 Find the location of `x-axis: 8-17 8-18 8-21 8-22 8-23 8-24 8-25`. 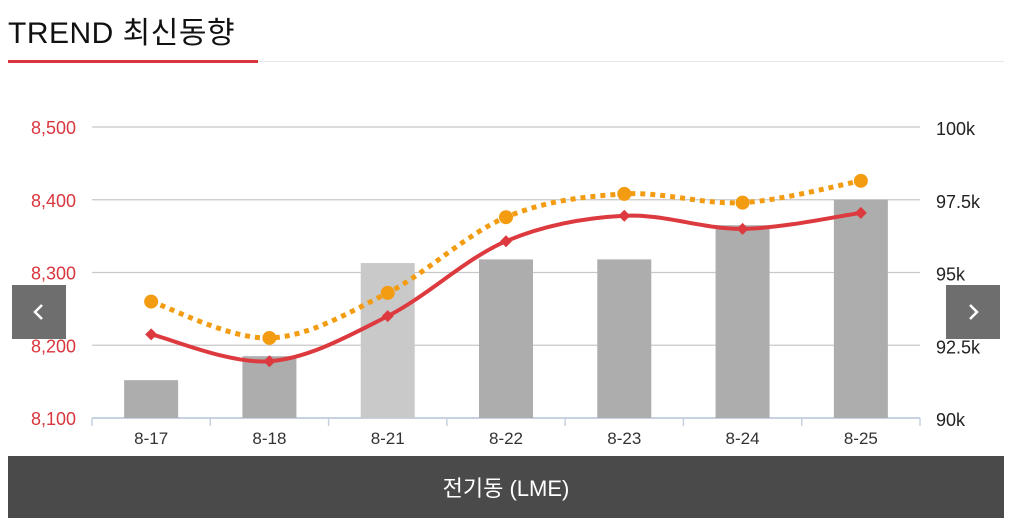

x-axis: 8-17 8-18 8-21 8-22 8-23 8-24 8-25 is located at coordinates (506, 433).